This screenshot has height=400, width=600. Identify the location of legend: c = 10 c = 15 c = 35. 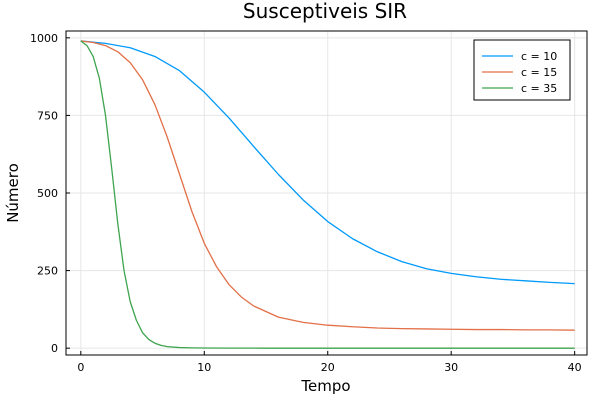
(522, 70).